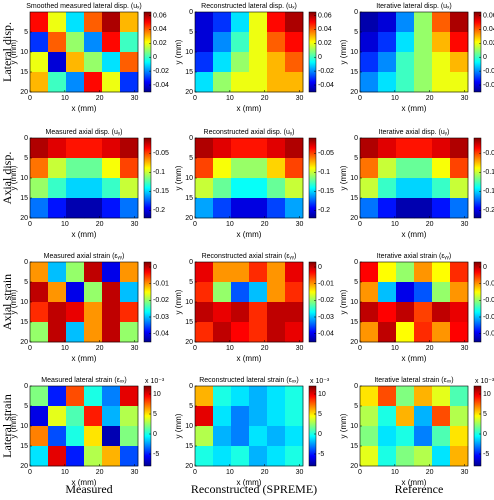 Image resolution: width=494 pixels, height=500 pixels. What do you see at coordinates (488, 210) in the screenshot?
I see `colorbar-tick-label: -0.2` at bounding box center [488, 210].